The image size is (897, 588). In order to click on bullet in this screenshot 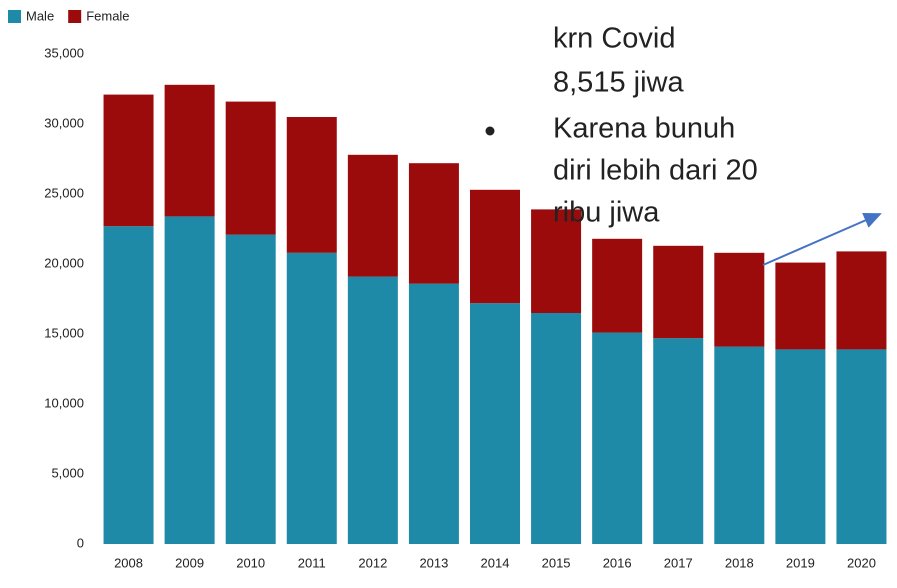, I will do `click(490, 131)`.